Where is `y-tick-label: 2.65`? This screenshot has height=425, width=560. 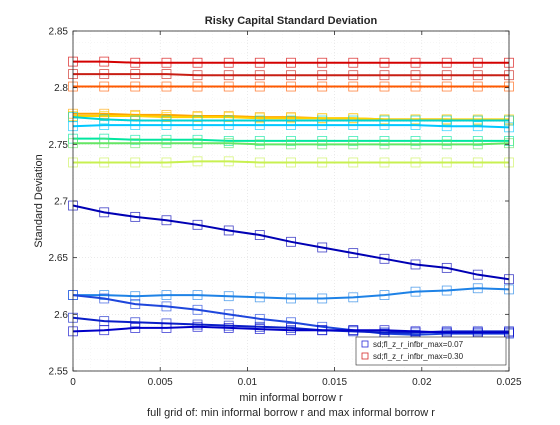
y-tick-label: 2.65 is located at coordinates (59, 258).